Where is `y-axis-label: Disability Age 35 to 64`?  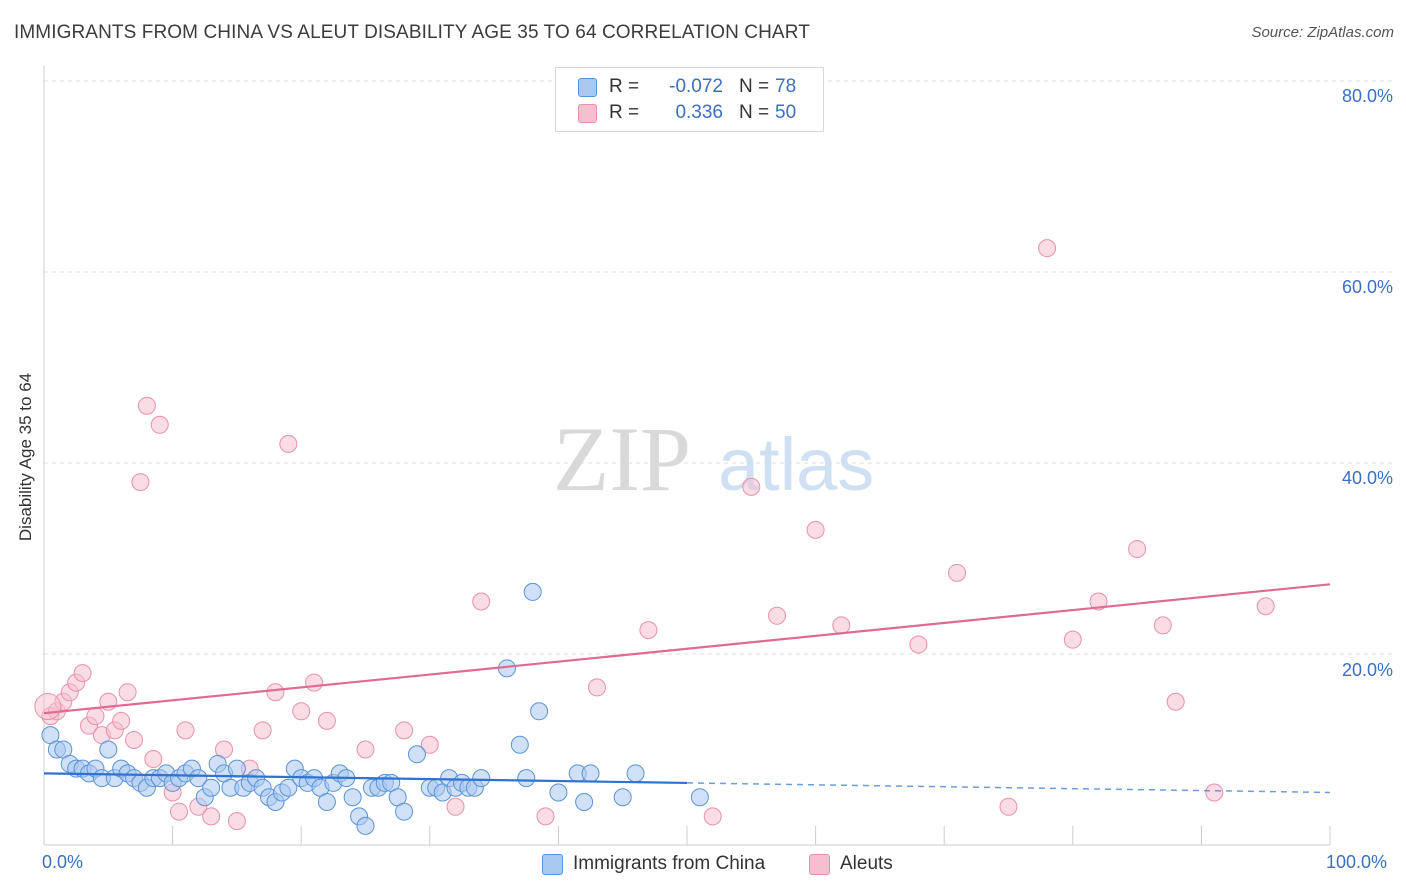
y-axis-label: Disability Age 35 to 64 is located at coordinates (25, 457).